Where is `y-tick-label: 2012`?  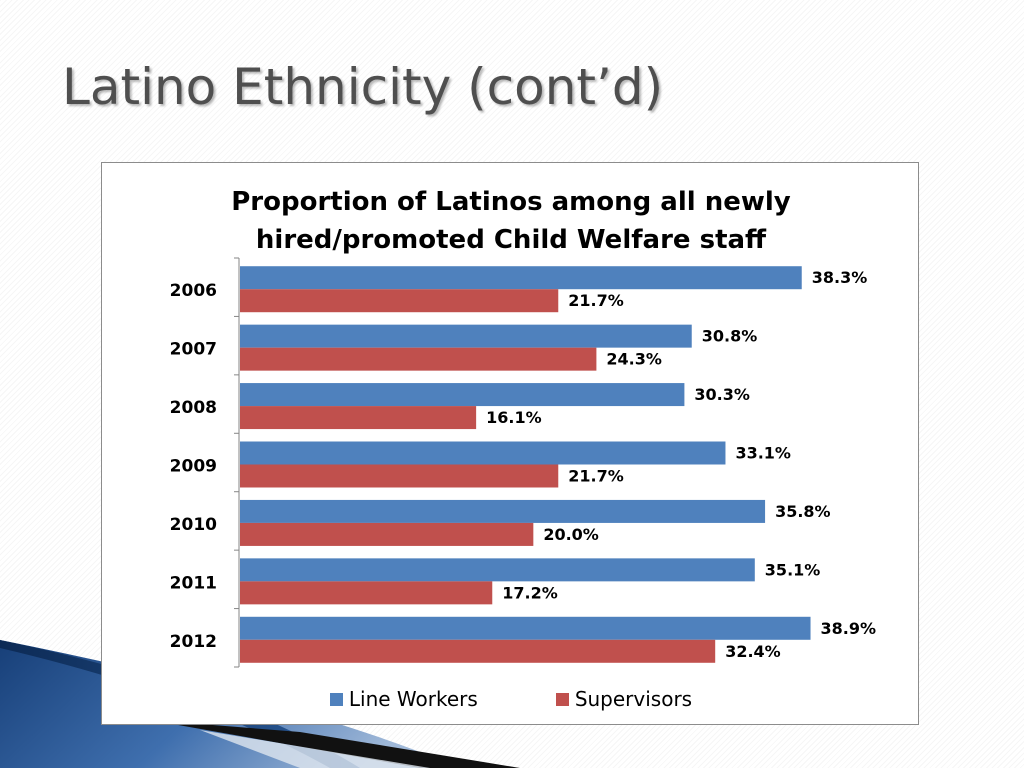
y-tick-label: 2012 is located at coordinates (193, 642).